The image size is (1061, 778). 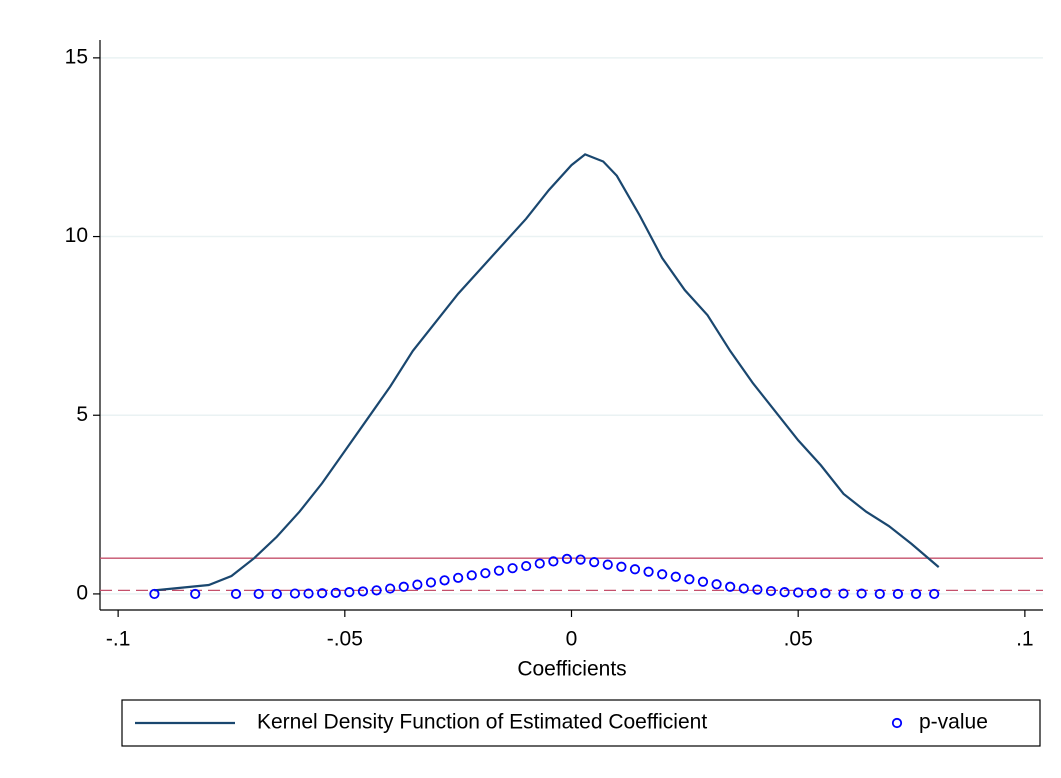 I want to click on x-tick-label: .1, so click(x=1025, y=639).